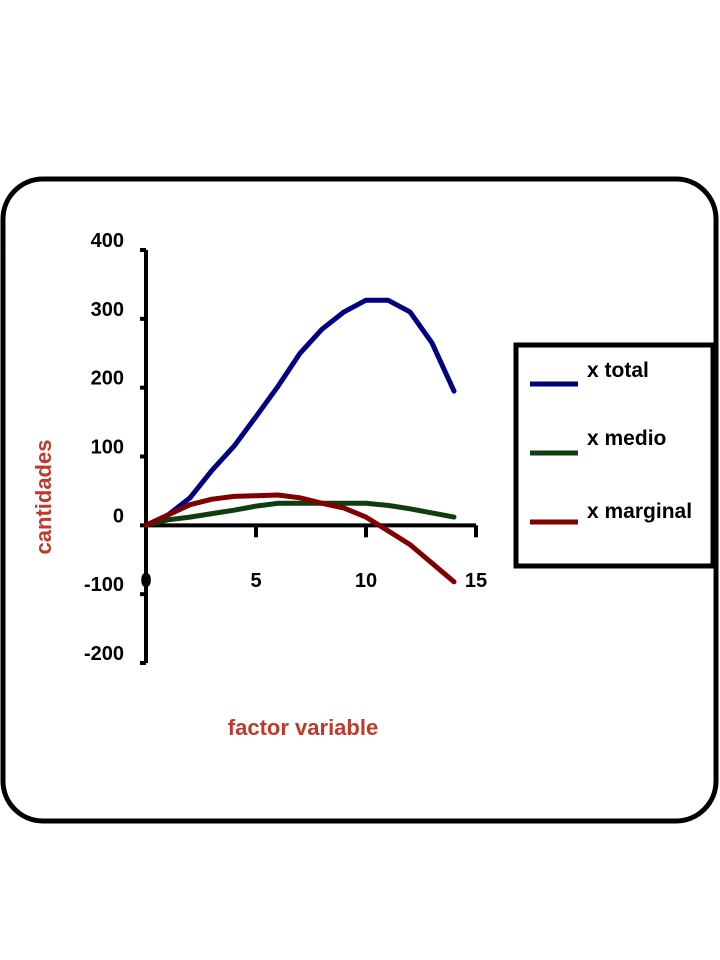  What do you see at coordinates (300, 538) in the screenshot?
I see `series-line-x-marginal` at bounding box center [300, 538].